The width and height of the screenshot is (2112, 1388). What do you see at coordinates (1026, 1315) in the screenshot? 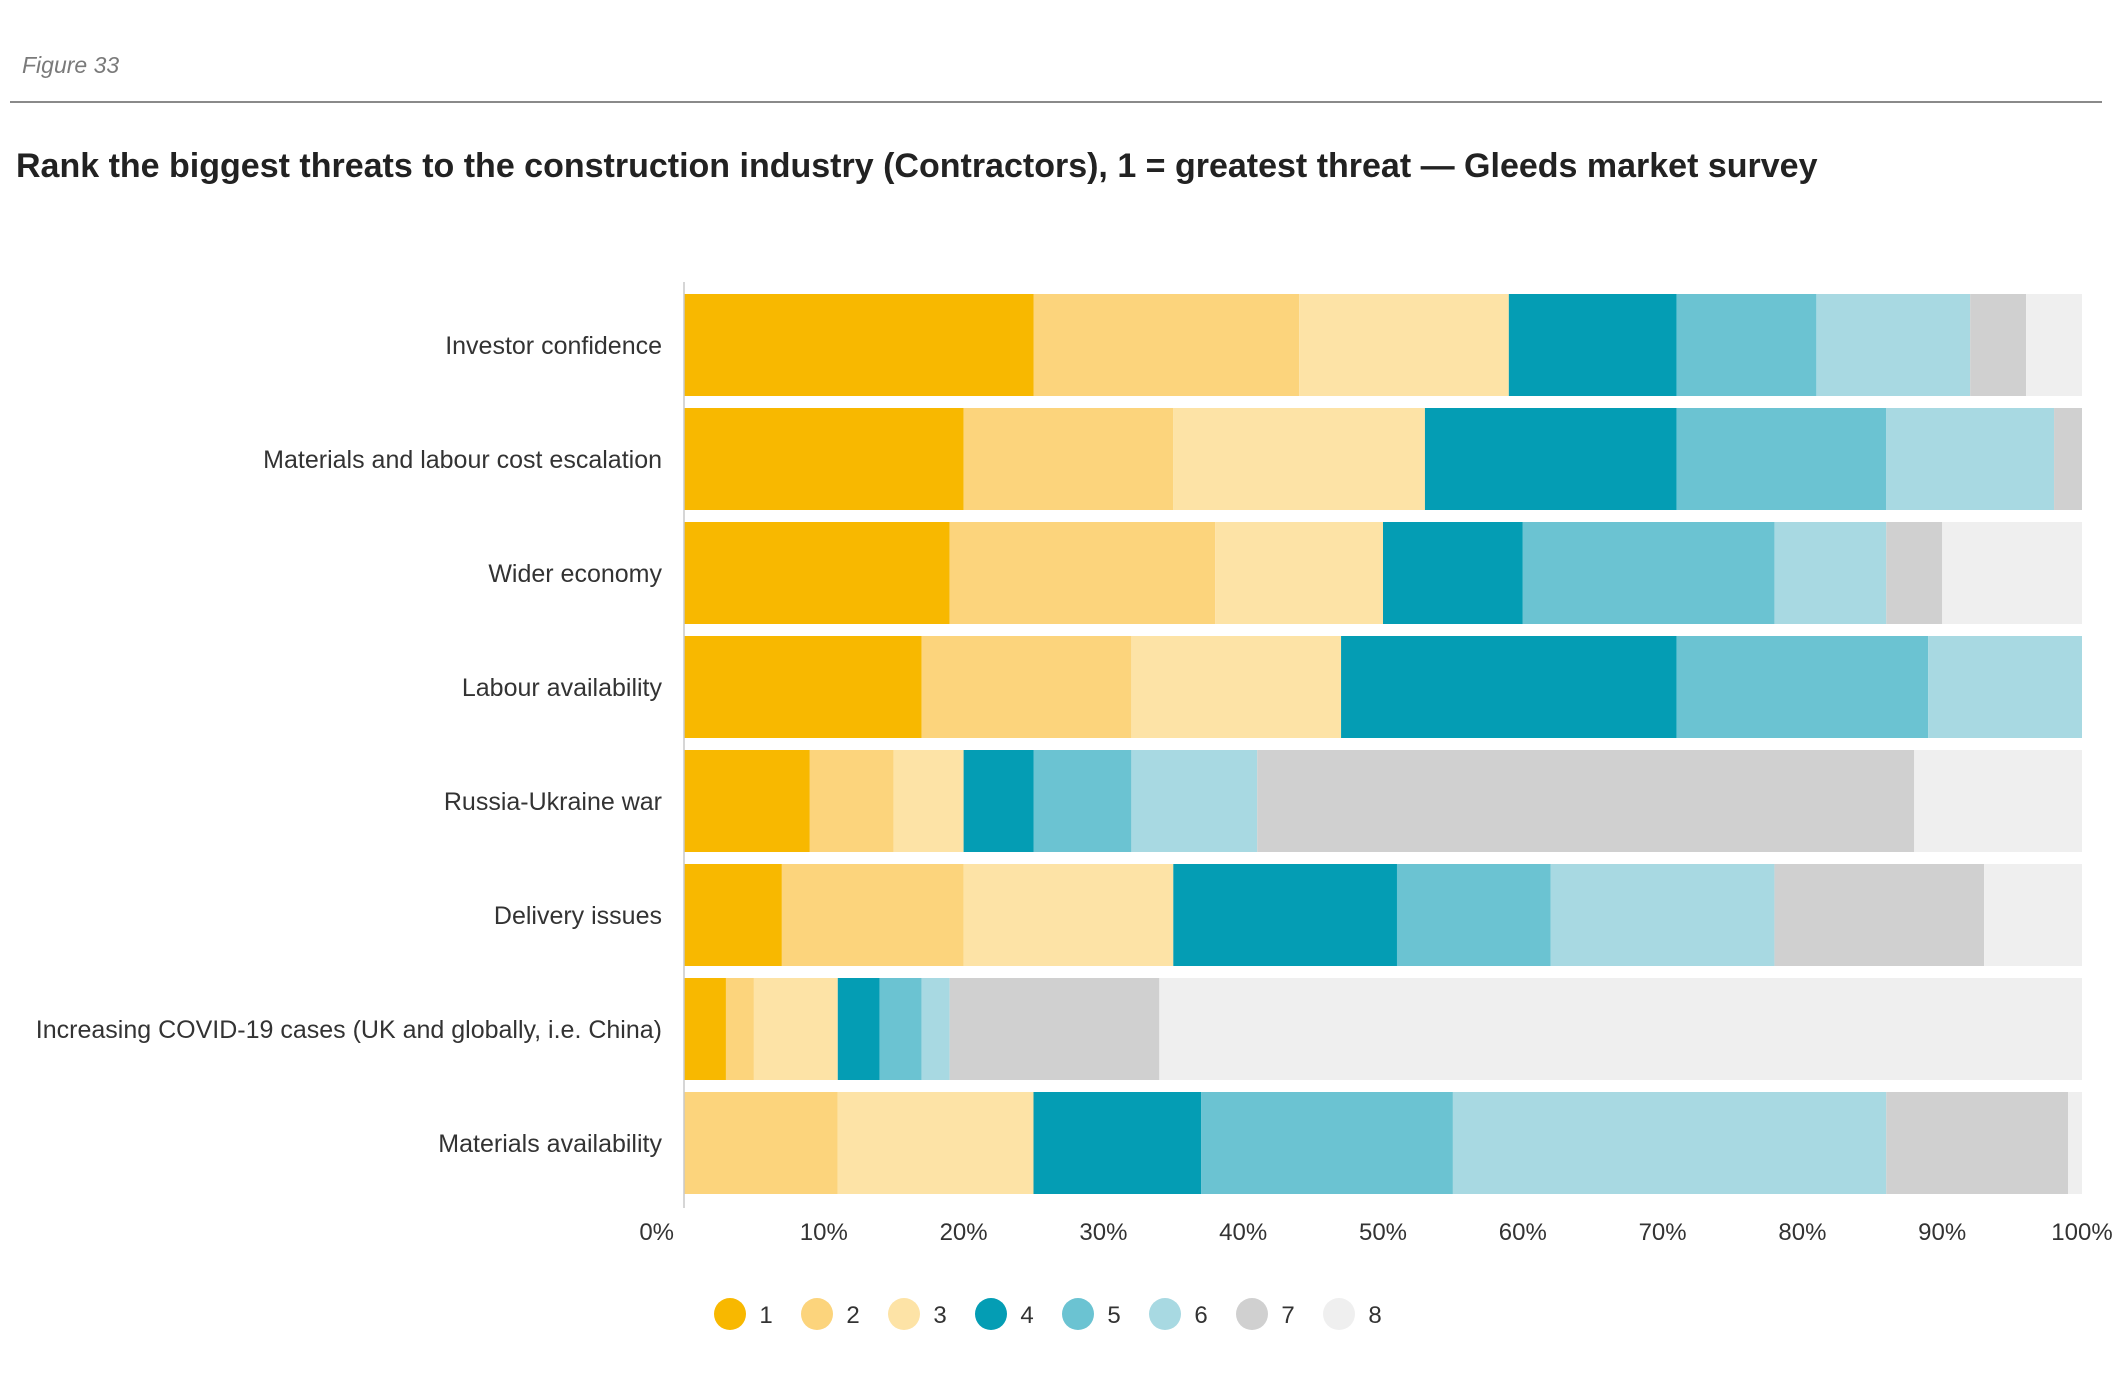
I see `legend-label: 4` at bounding box center [1026, 1315].